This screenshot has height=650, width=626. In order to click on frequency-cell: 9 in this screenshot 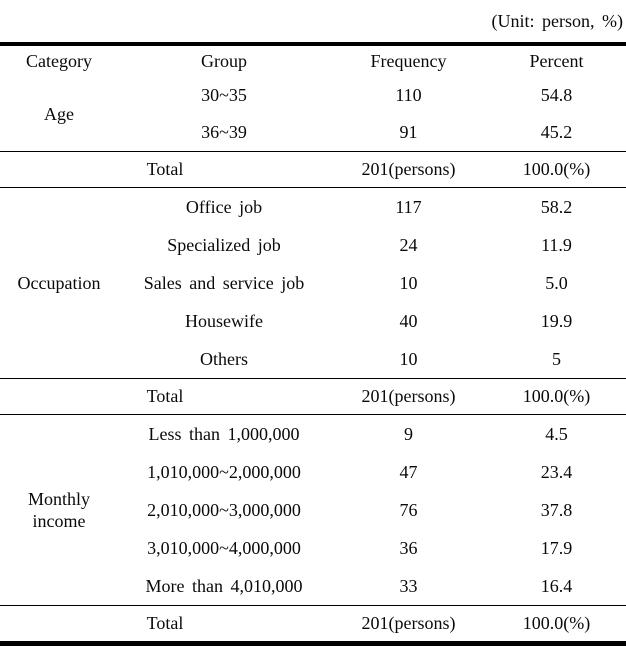, I will do `click(408, 433)`.